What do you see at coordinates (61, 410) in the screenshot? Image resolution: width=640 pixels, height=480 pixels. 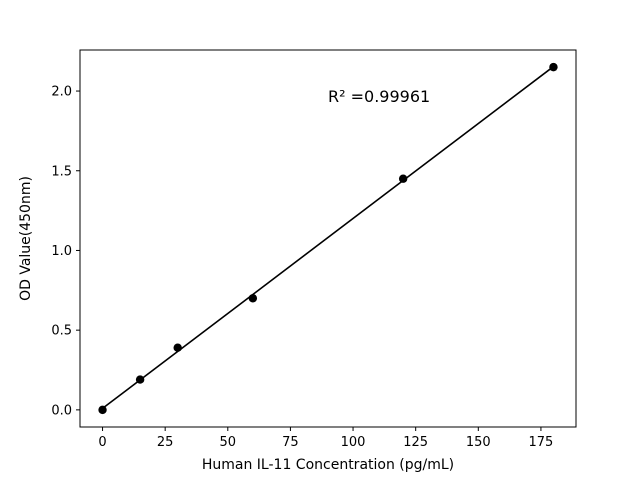 I see `y-tick-label: 0.0` at bounding box center [61, 410].